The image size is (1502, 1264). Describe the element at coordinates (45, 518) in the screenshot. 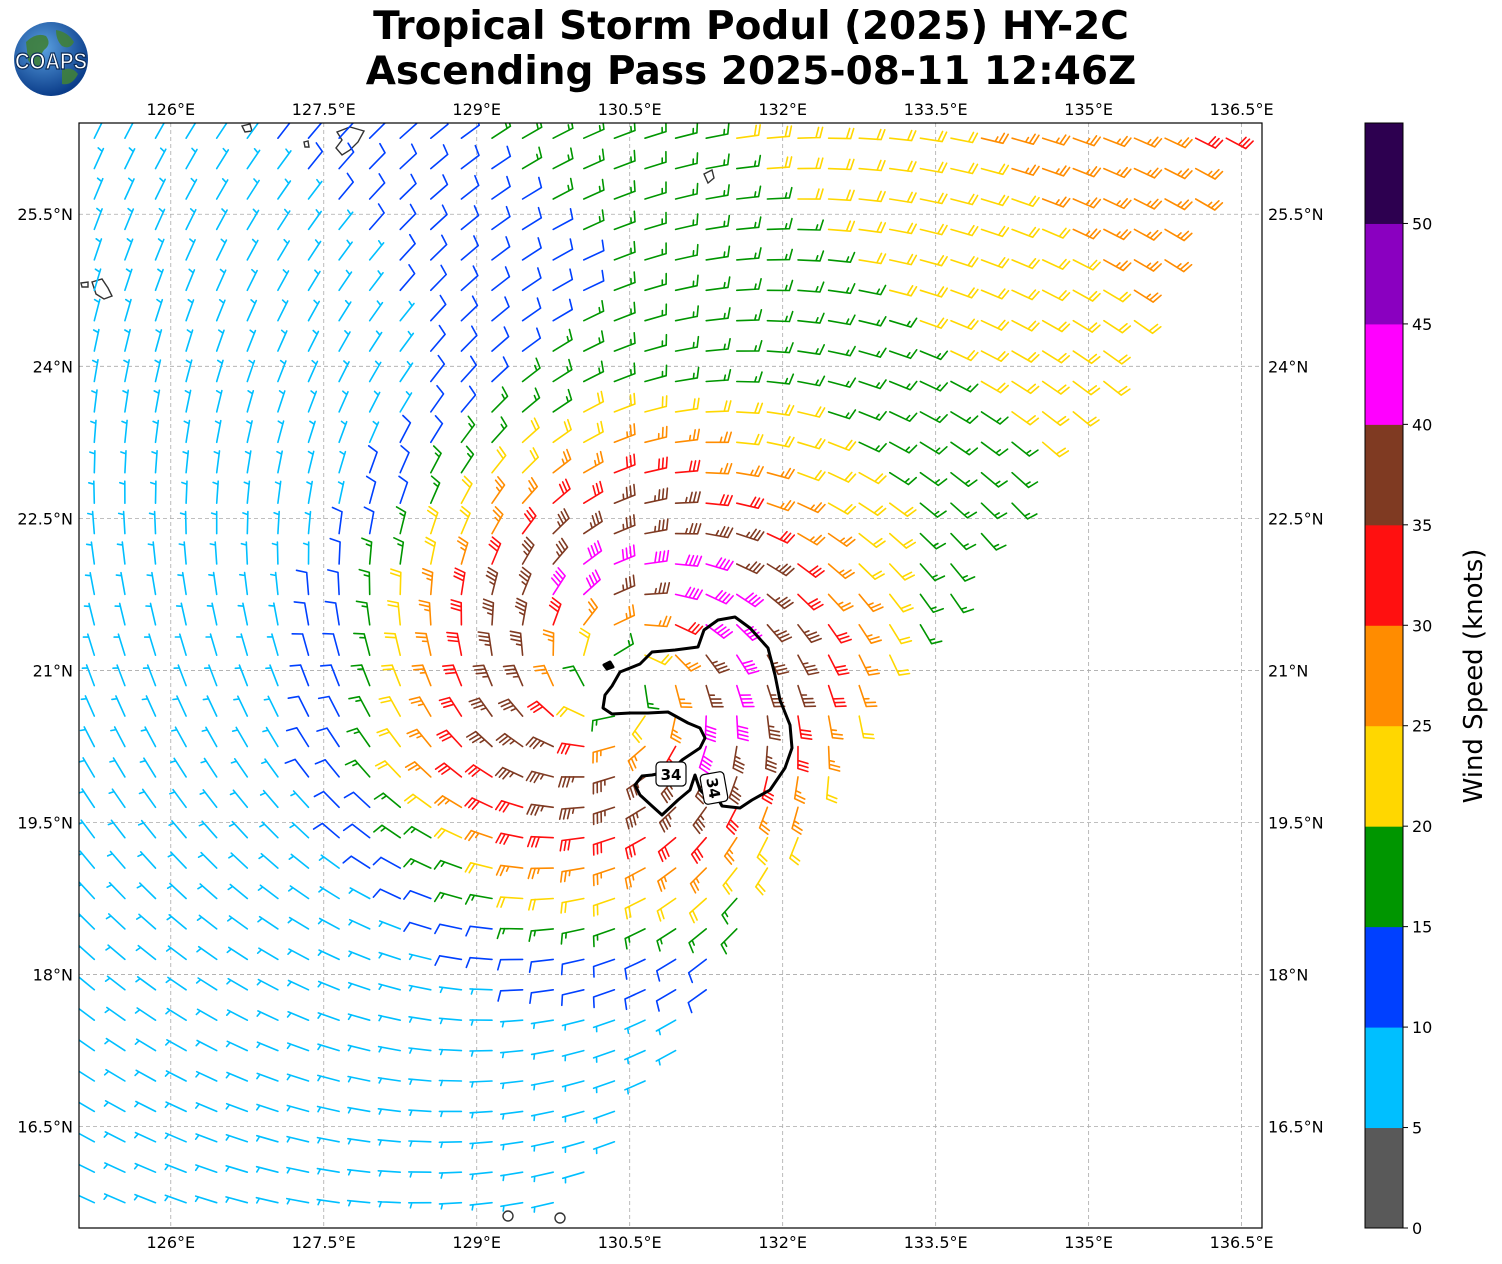

I see `lat-tick-left-2: 22.5°N` at that location.